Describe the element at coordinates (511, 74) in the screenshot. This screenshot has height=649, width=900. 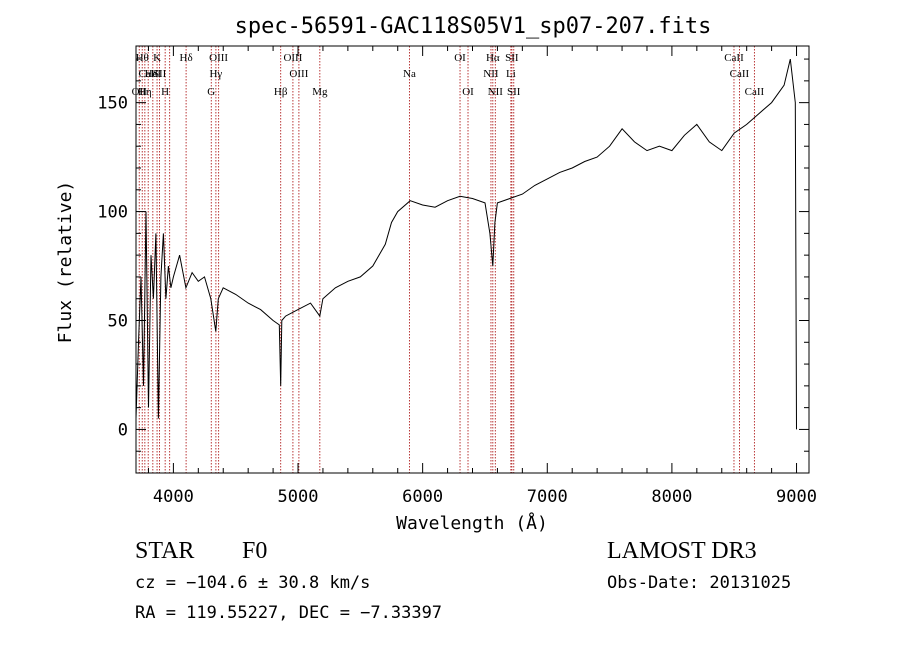
I see `line-label: Li` at that location.